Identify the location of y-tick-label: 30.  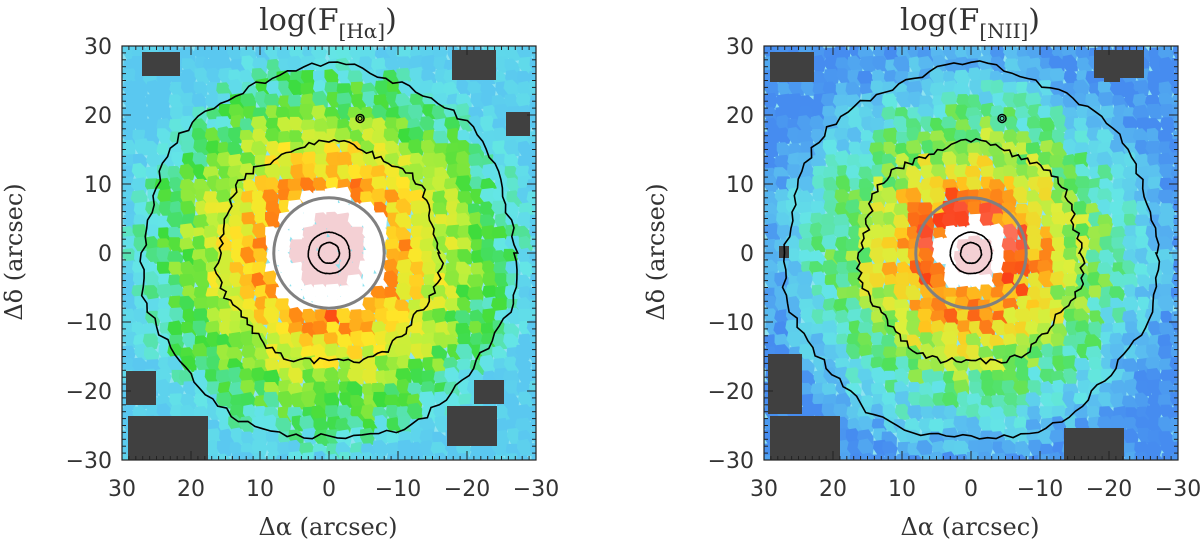
(740, 47).